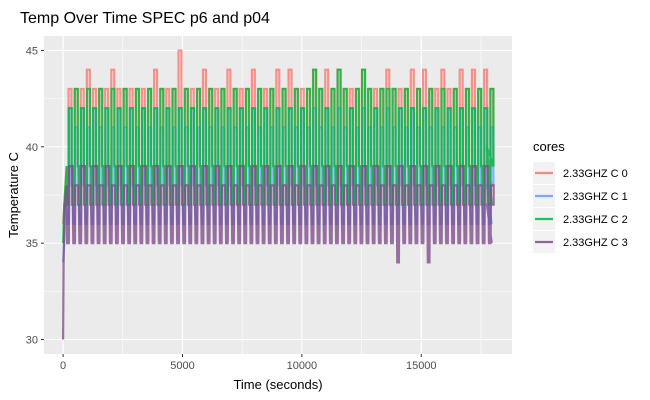 Image resolution: width=650 pixels, height=400 pixels. Describe the element at coordinates (248, 363) in the screenshot. I see `x-axis: 0 5000 10000 15000` at that location.